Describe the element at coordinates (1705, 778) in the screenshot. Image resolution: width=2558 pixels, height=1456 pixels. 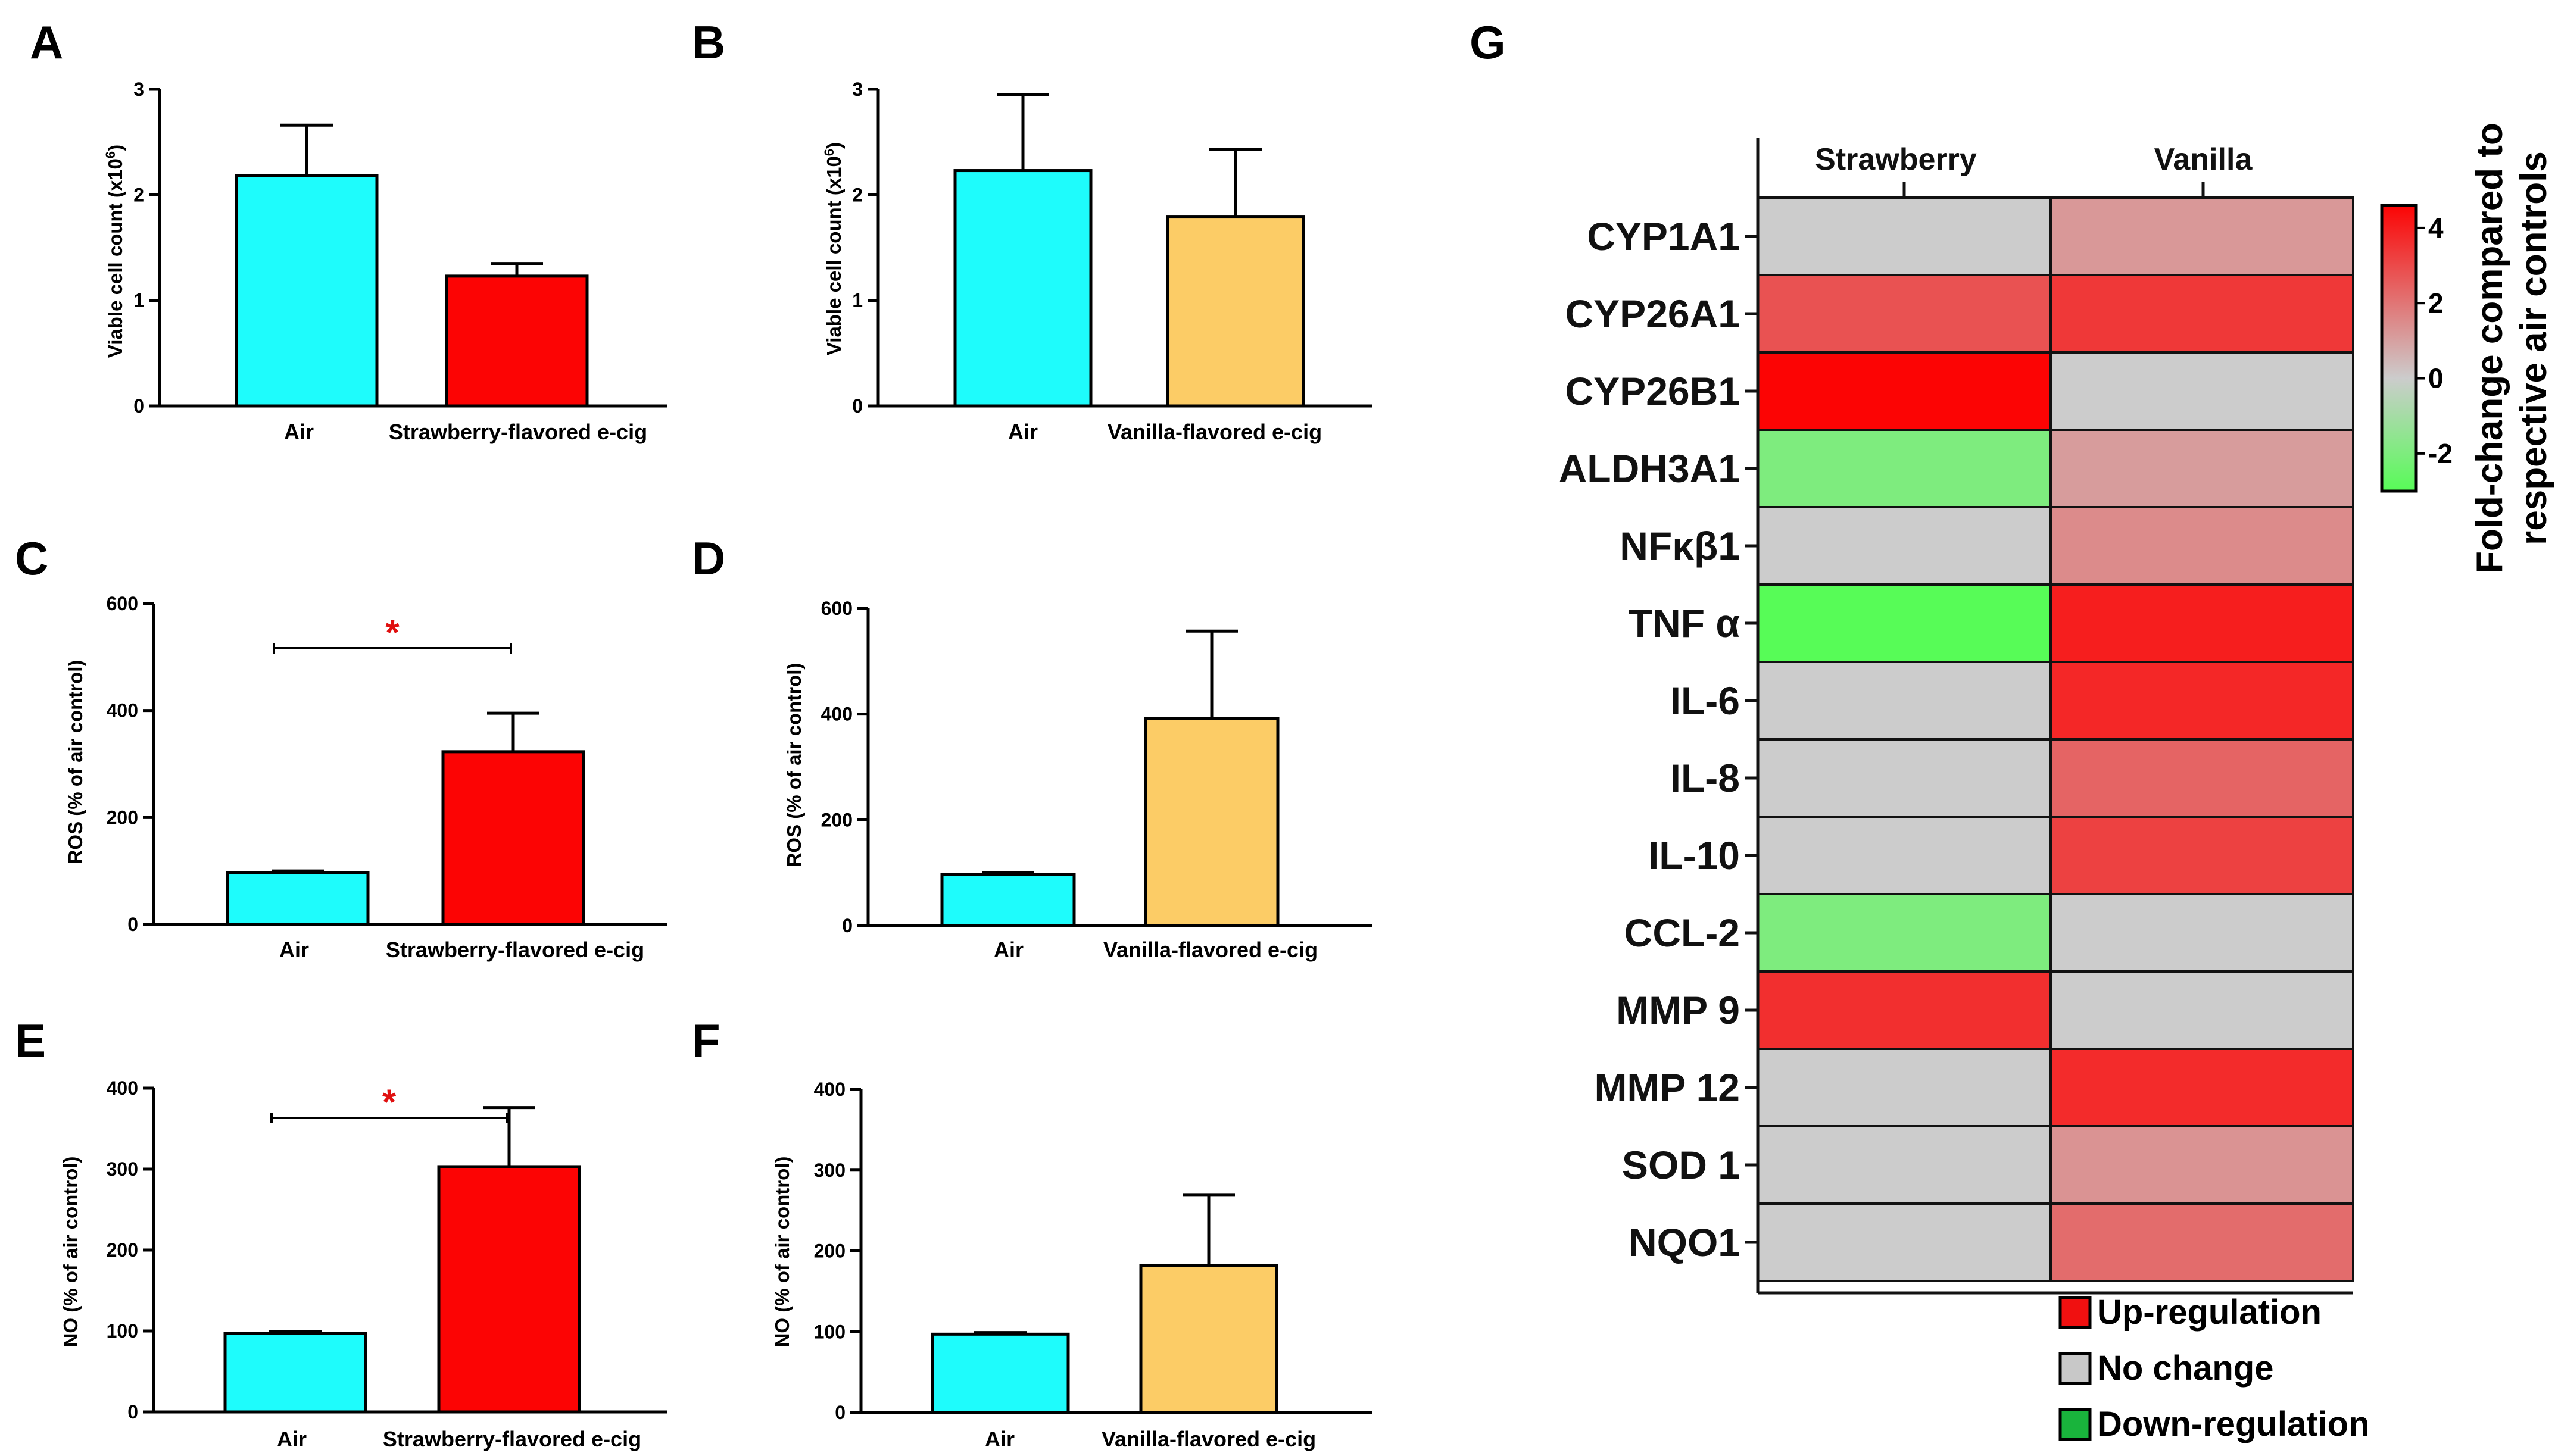
I see `gene-label: IL-8` at that location.